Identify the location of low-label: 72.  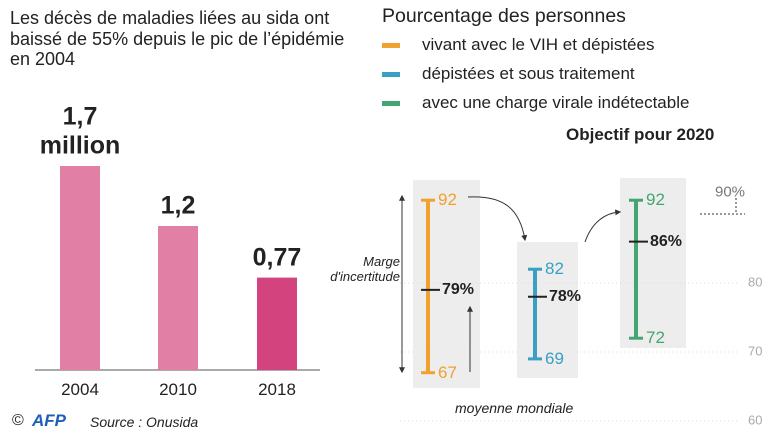
(655, 338).